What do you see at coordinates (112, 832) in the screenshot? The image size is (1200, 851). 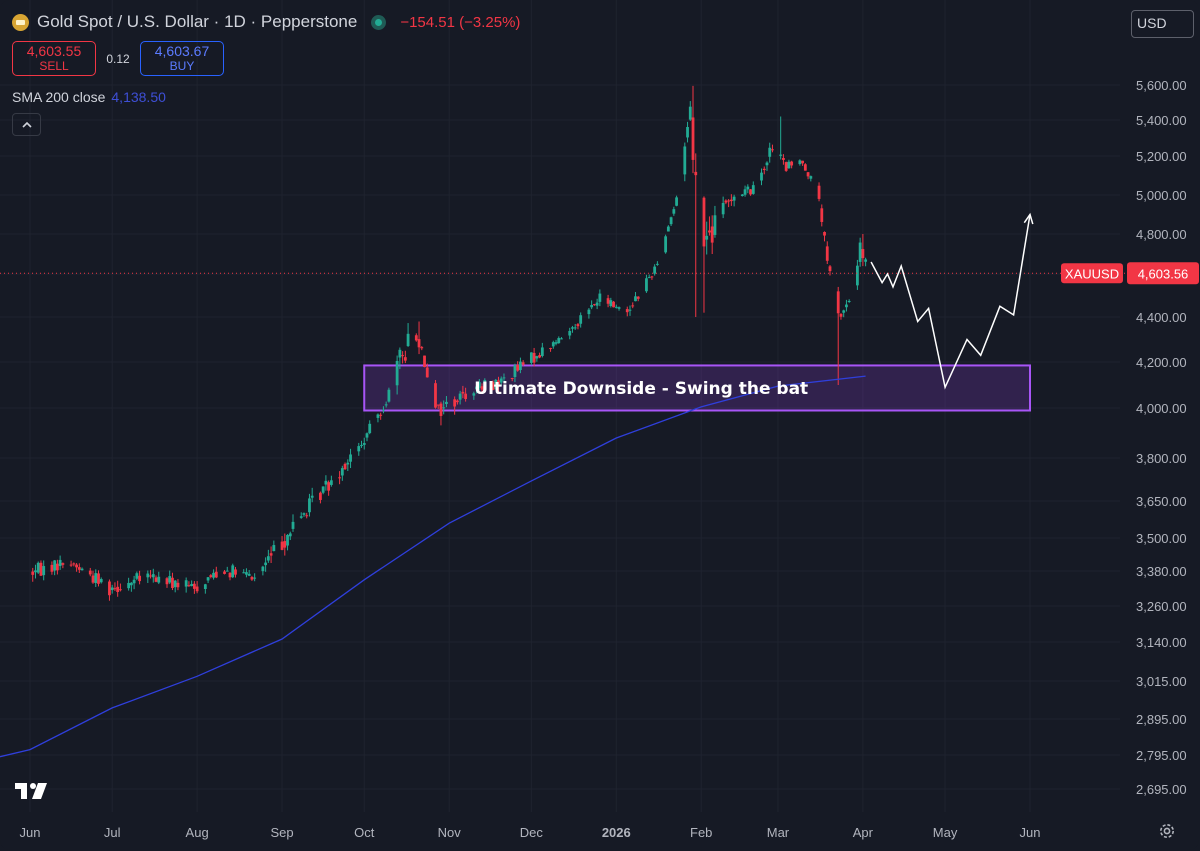 I see `x-tick-label: Jul` at bounding box center [112, 832].